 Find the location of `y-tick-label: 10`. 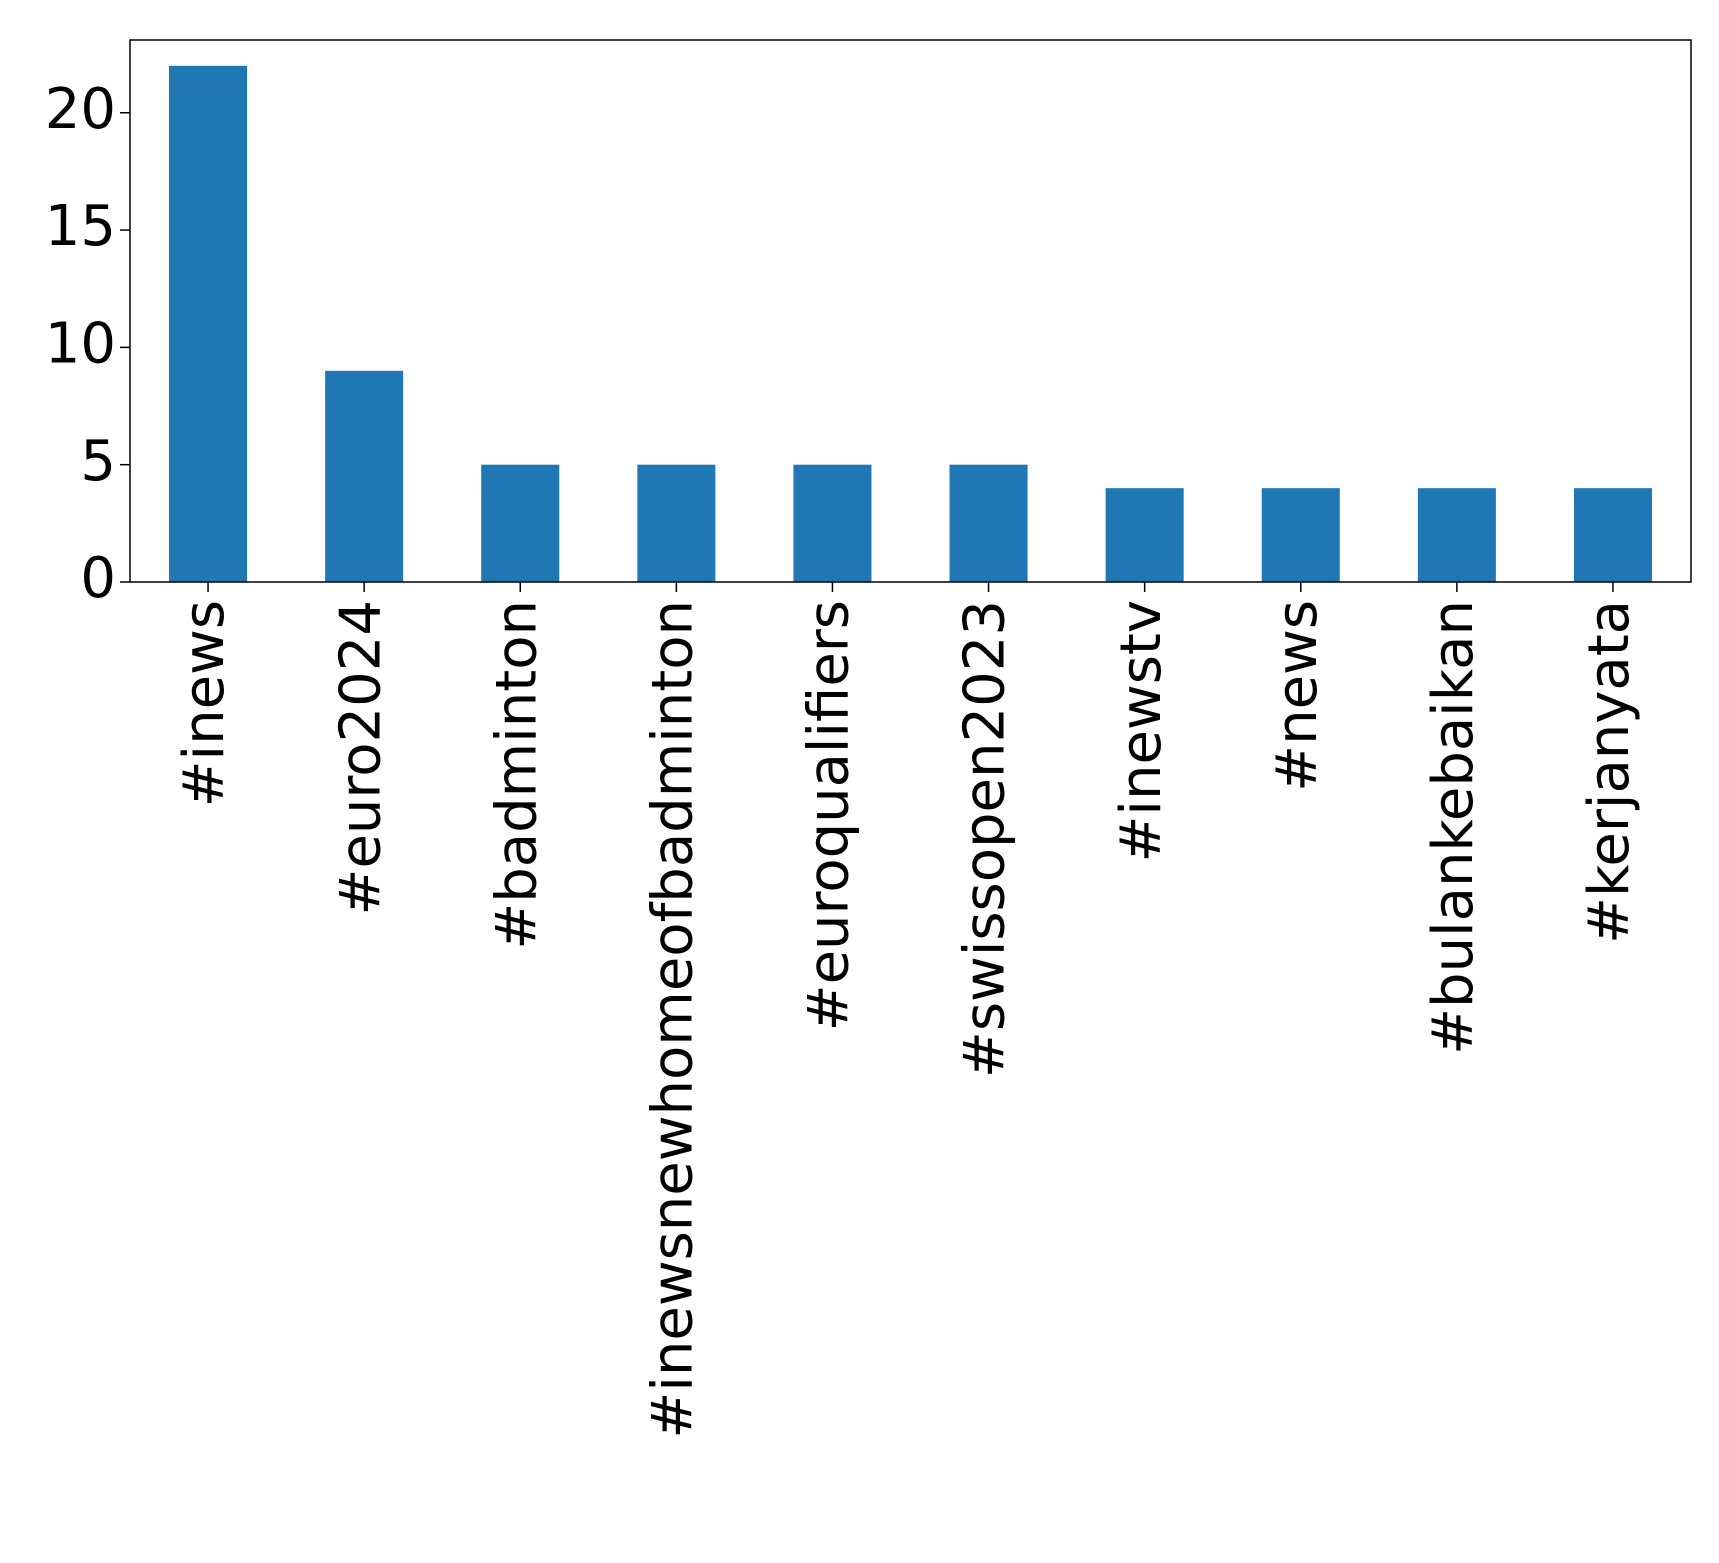

y-tick-label: 10 is located at coordinates (80, 344).